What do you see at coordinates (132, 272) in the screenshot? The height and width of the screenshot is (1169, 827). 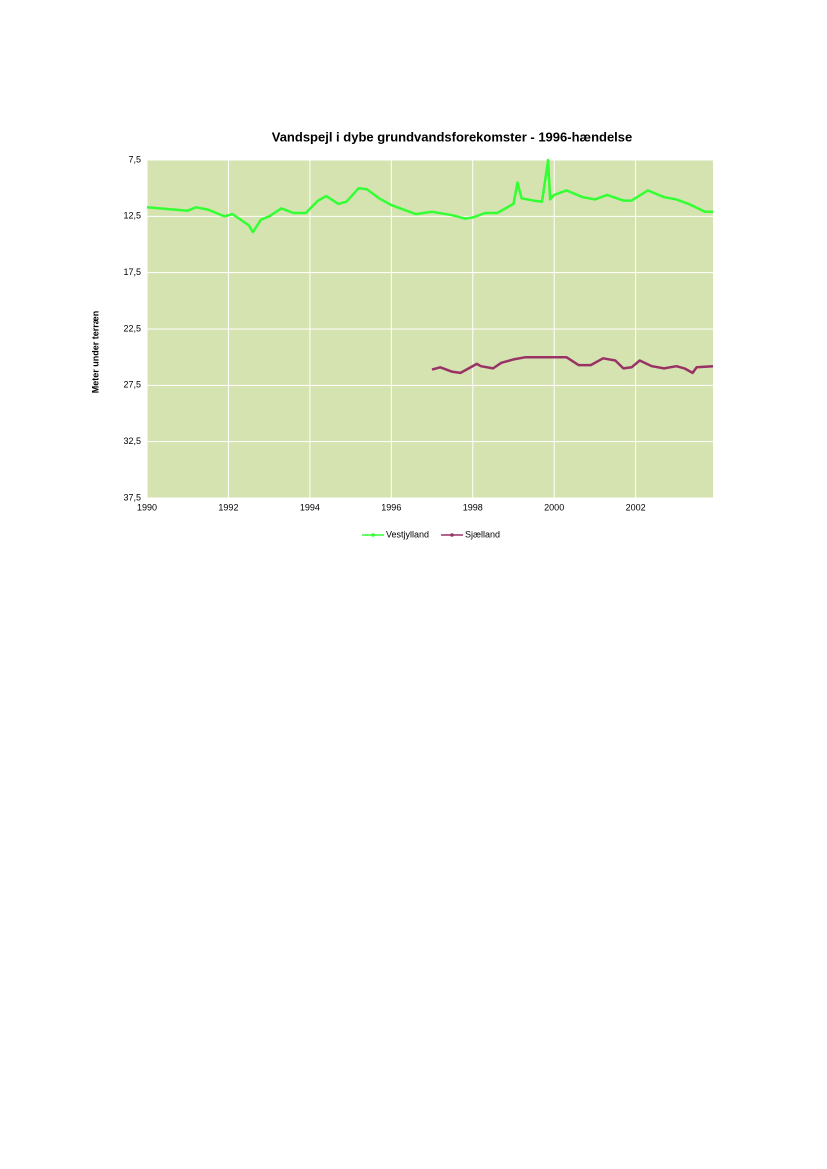 I see `y-tick-label: 17,5` at bounding box center [132, 272].